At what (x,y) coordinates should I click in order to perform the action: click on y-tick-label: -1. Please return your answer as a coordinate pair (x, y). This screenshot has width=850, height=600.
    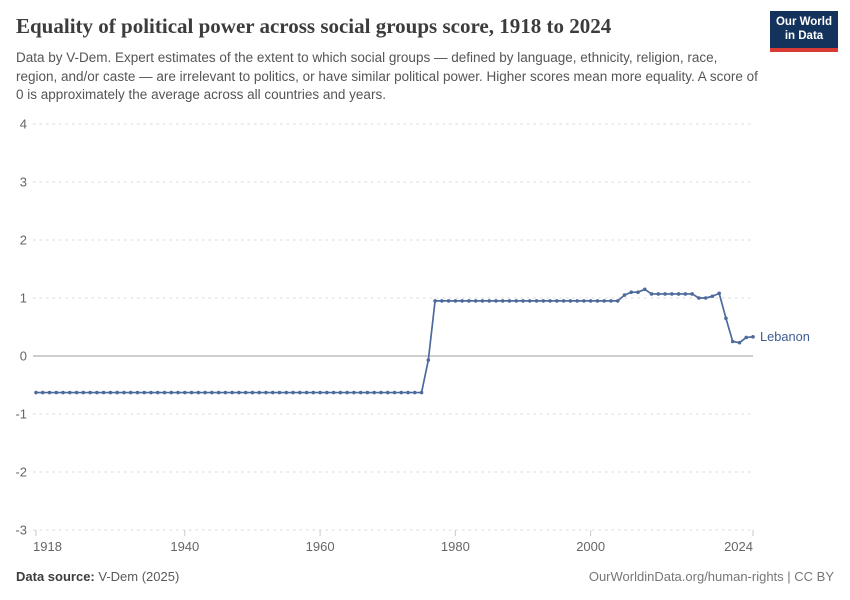
    Looking at the image, I should click on (21, 414).